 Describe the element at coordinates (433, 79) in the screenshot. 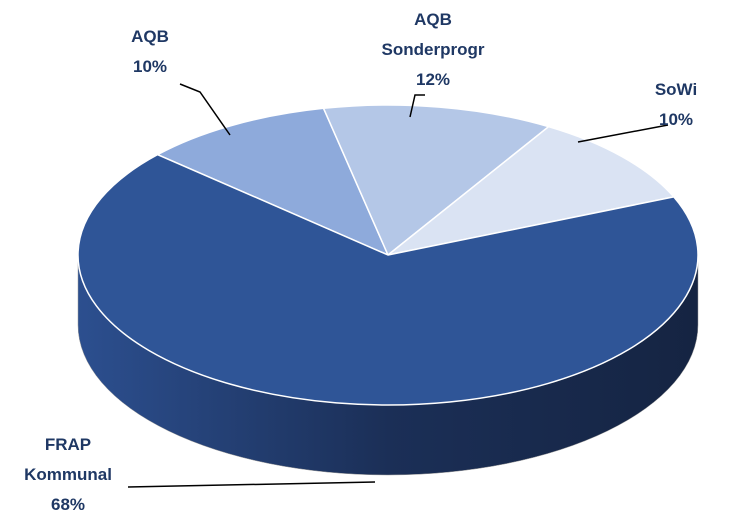

I see `value-label: 12%` at that location.